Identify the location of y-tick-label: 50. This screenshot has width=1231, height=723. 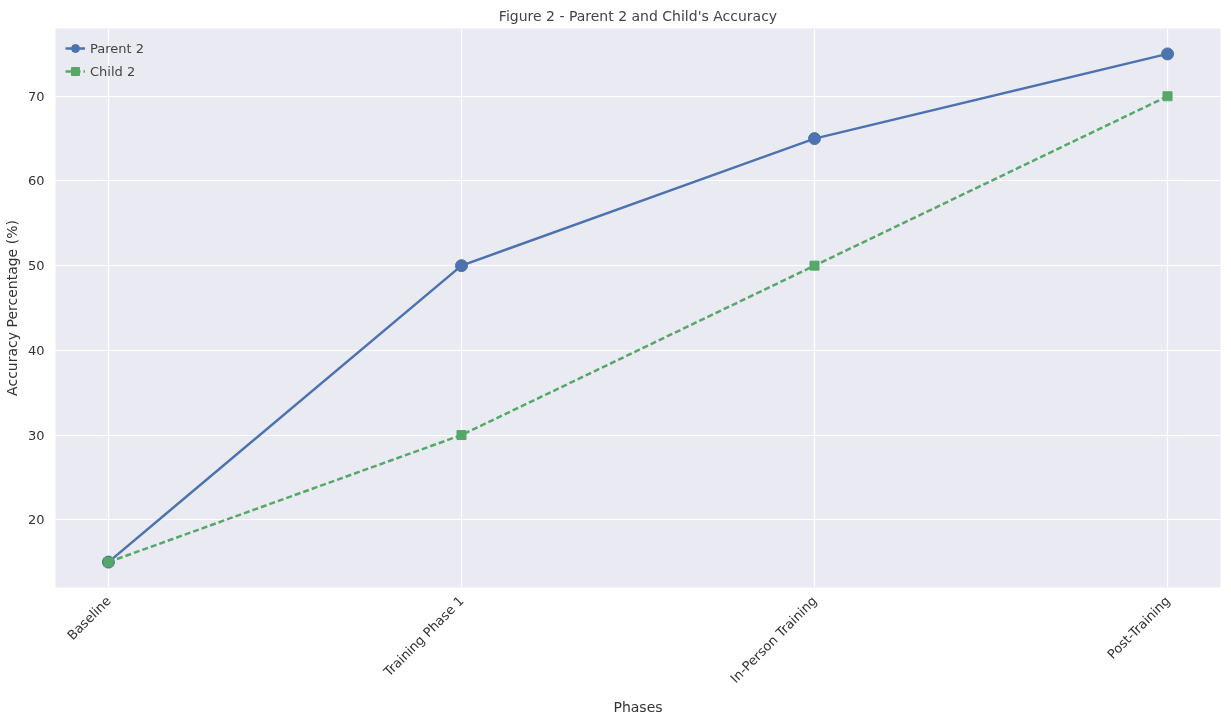
(36, 266).